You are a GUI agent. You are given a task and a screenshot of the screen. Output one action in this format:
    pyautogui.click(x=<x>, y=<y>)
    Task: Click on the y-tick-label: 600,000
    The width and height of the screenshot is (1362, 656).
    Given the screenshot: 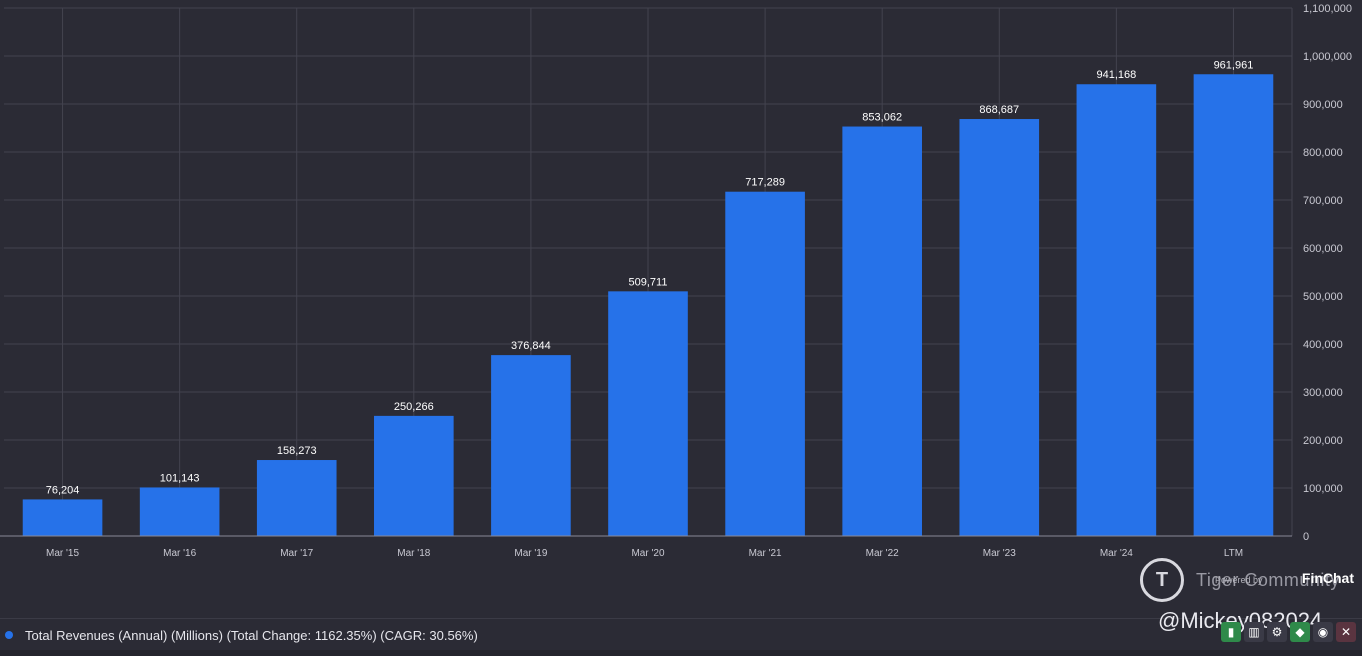 What is the action you would take?
    pyautogui.click(x=1323, y=249)
    